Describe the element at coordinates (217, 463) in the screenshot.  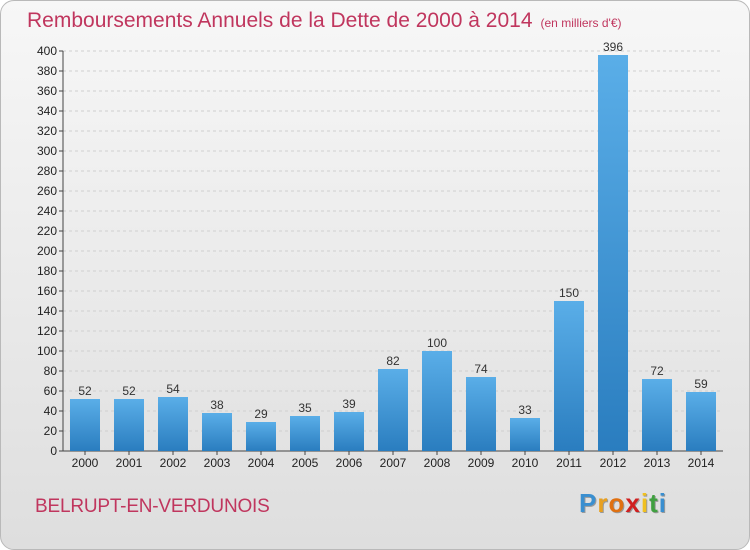
I see `x-tick-label: 2003` at that location.